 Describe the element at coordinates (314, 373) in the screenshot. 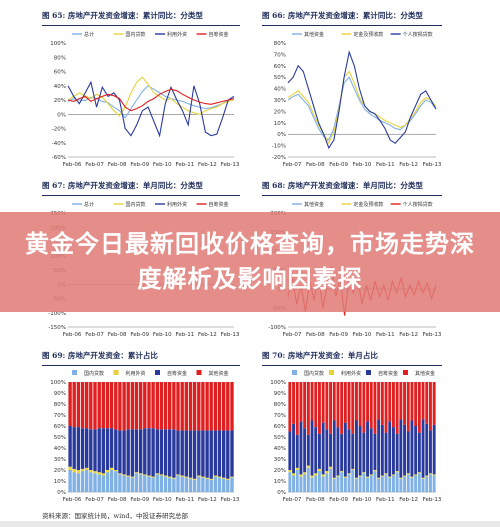

I see `legend-label-1: 国内贷款` at that location.